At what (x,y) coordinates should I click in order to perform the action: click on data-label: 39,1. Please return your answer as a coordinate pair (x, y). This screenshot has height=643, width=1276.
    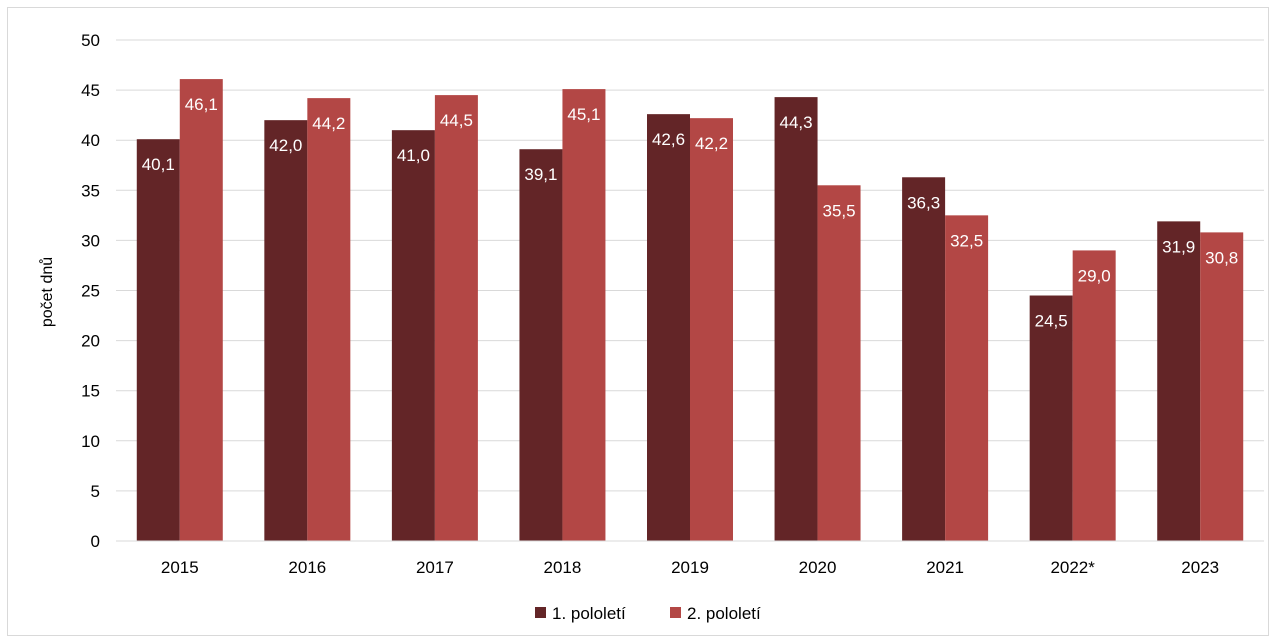
    Looking at the image, I should click on (540, 174).